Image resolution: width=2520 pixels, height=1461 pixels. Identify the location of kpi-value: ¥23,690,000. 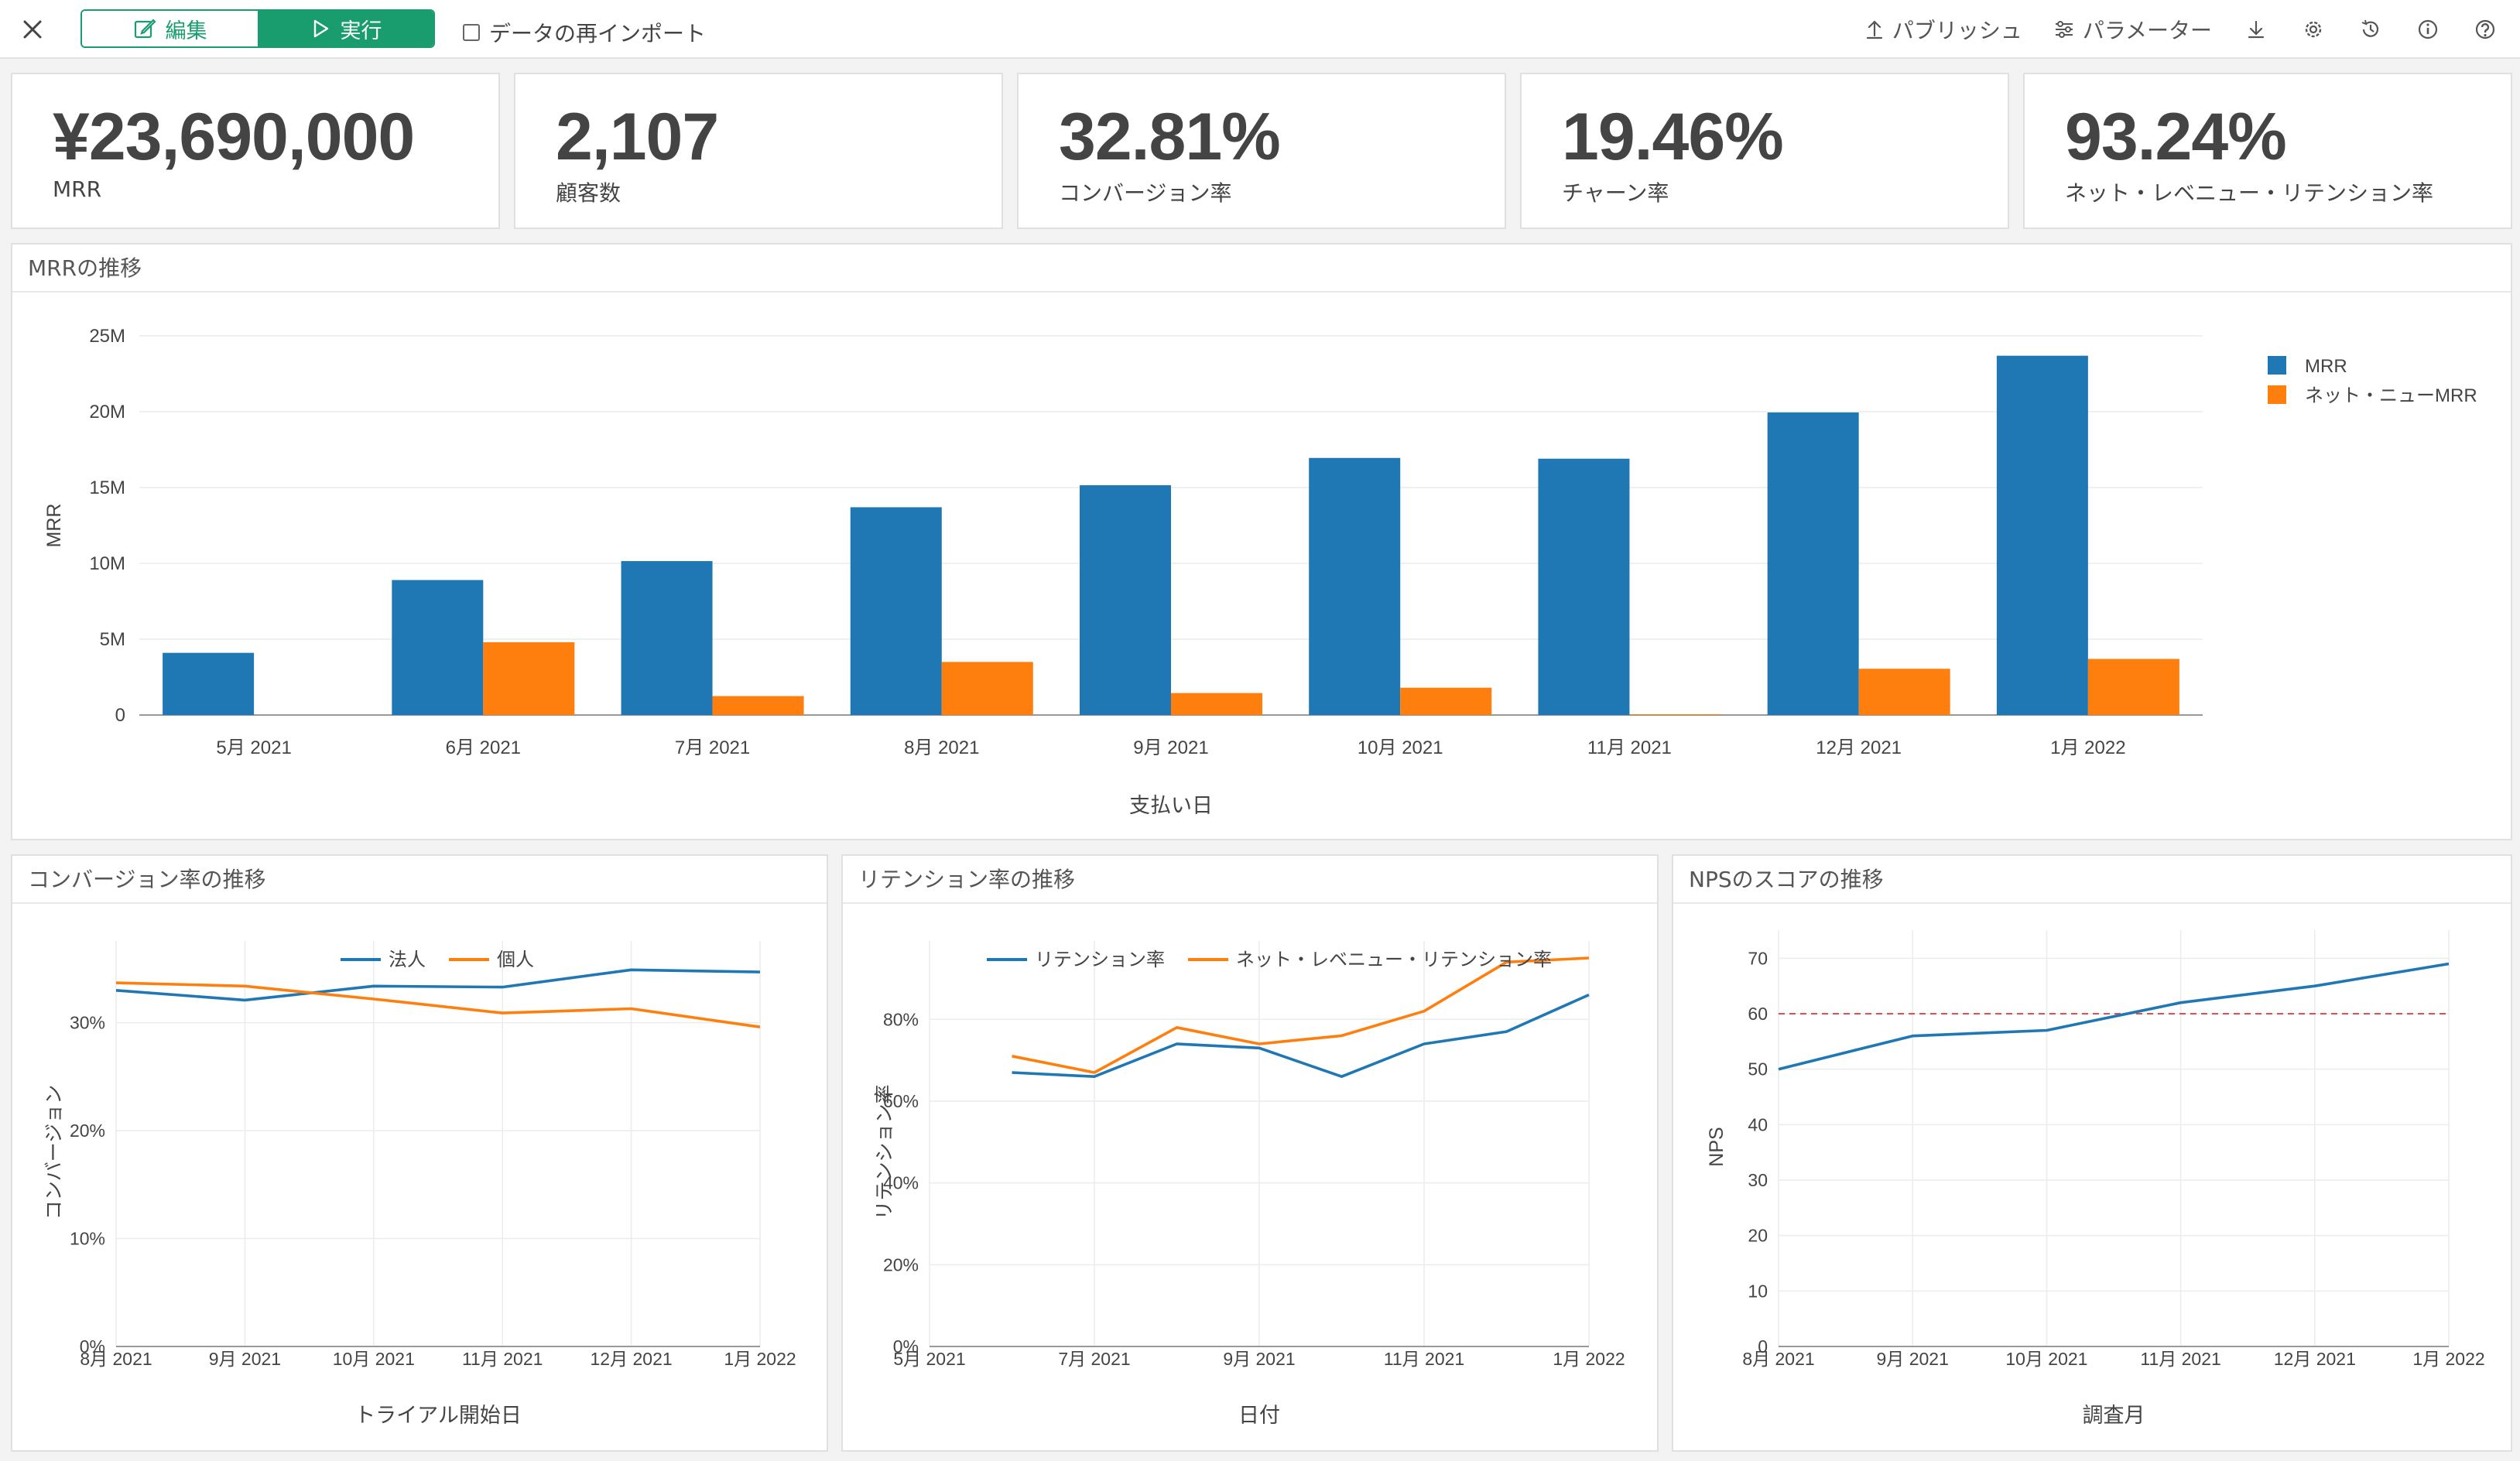
(234, 137).